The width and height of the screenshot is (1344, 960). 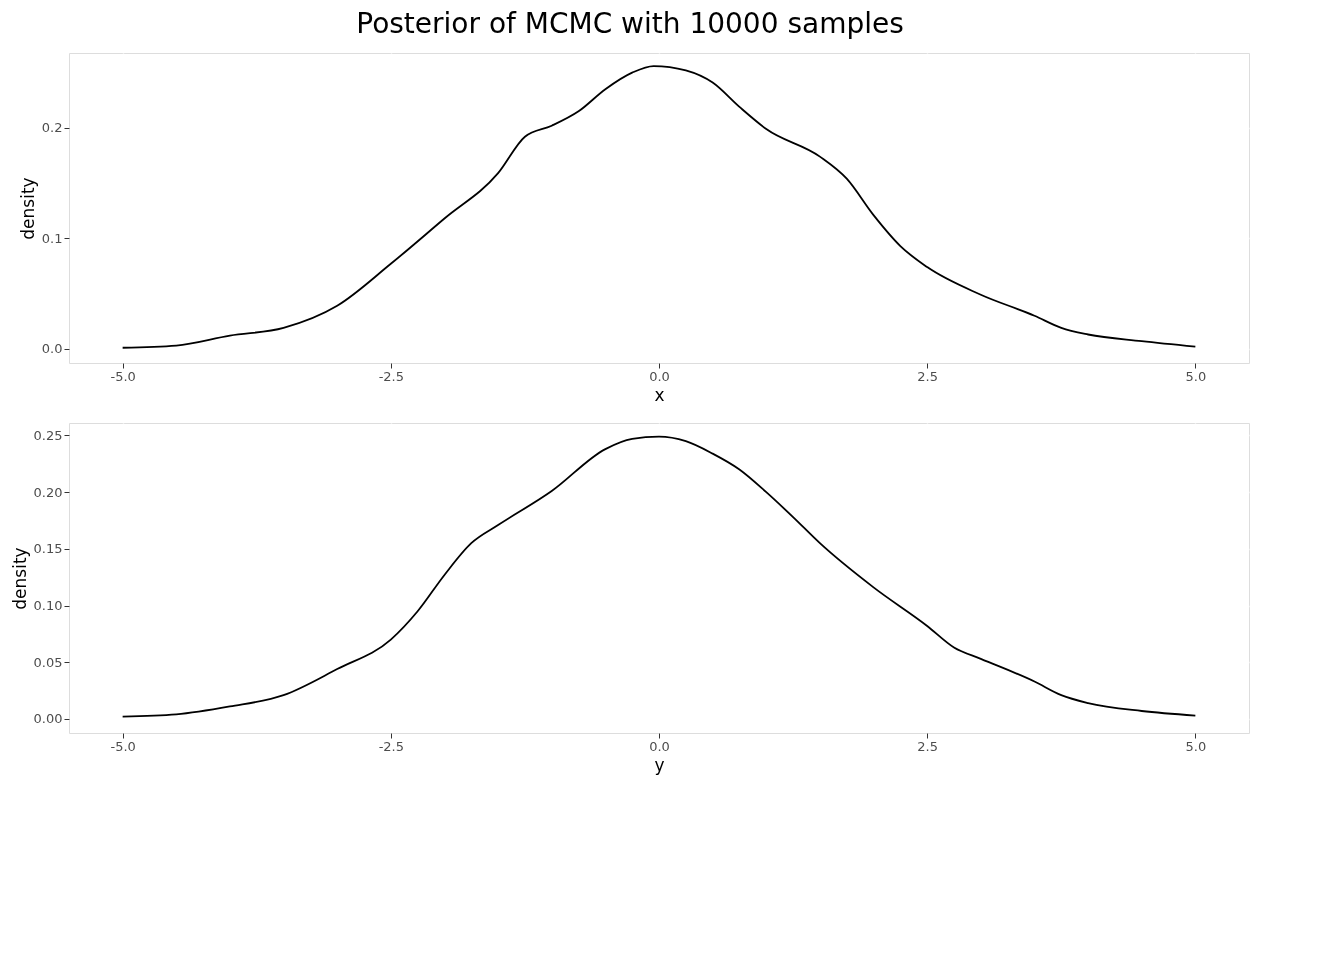 I want to click on x-axis-title: y, so click(x=659, y=764).